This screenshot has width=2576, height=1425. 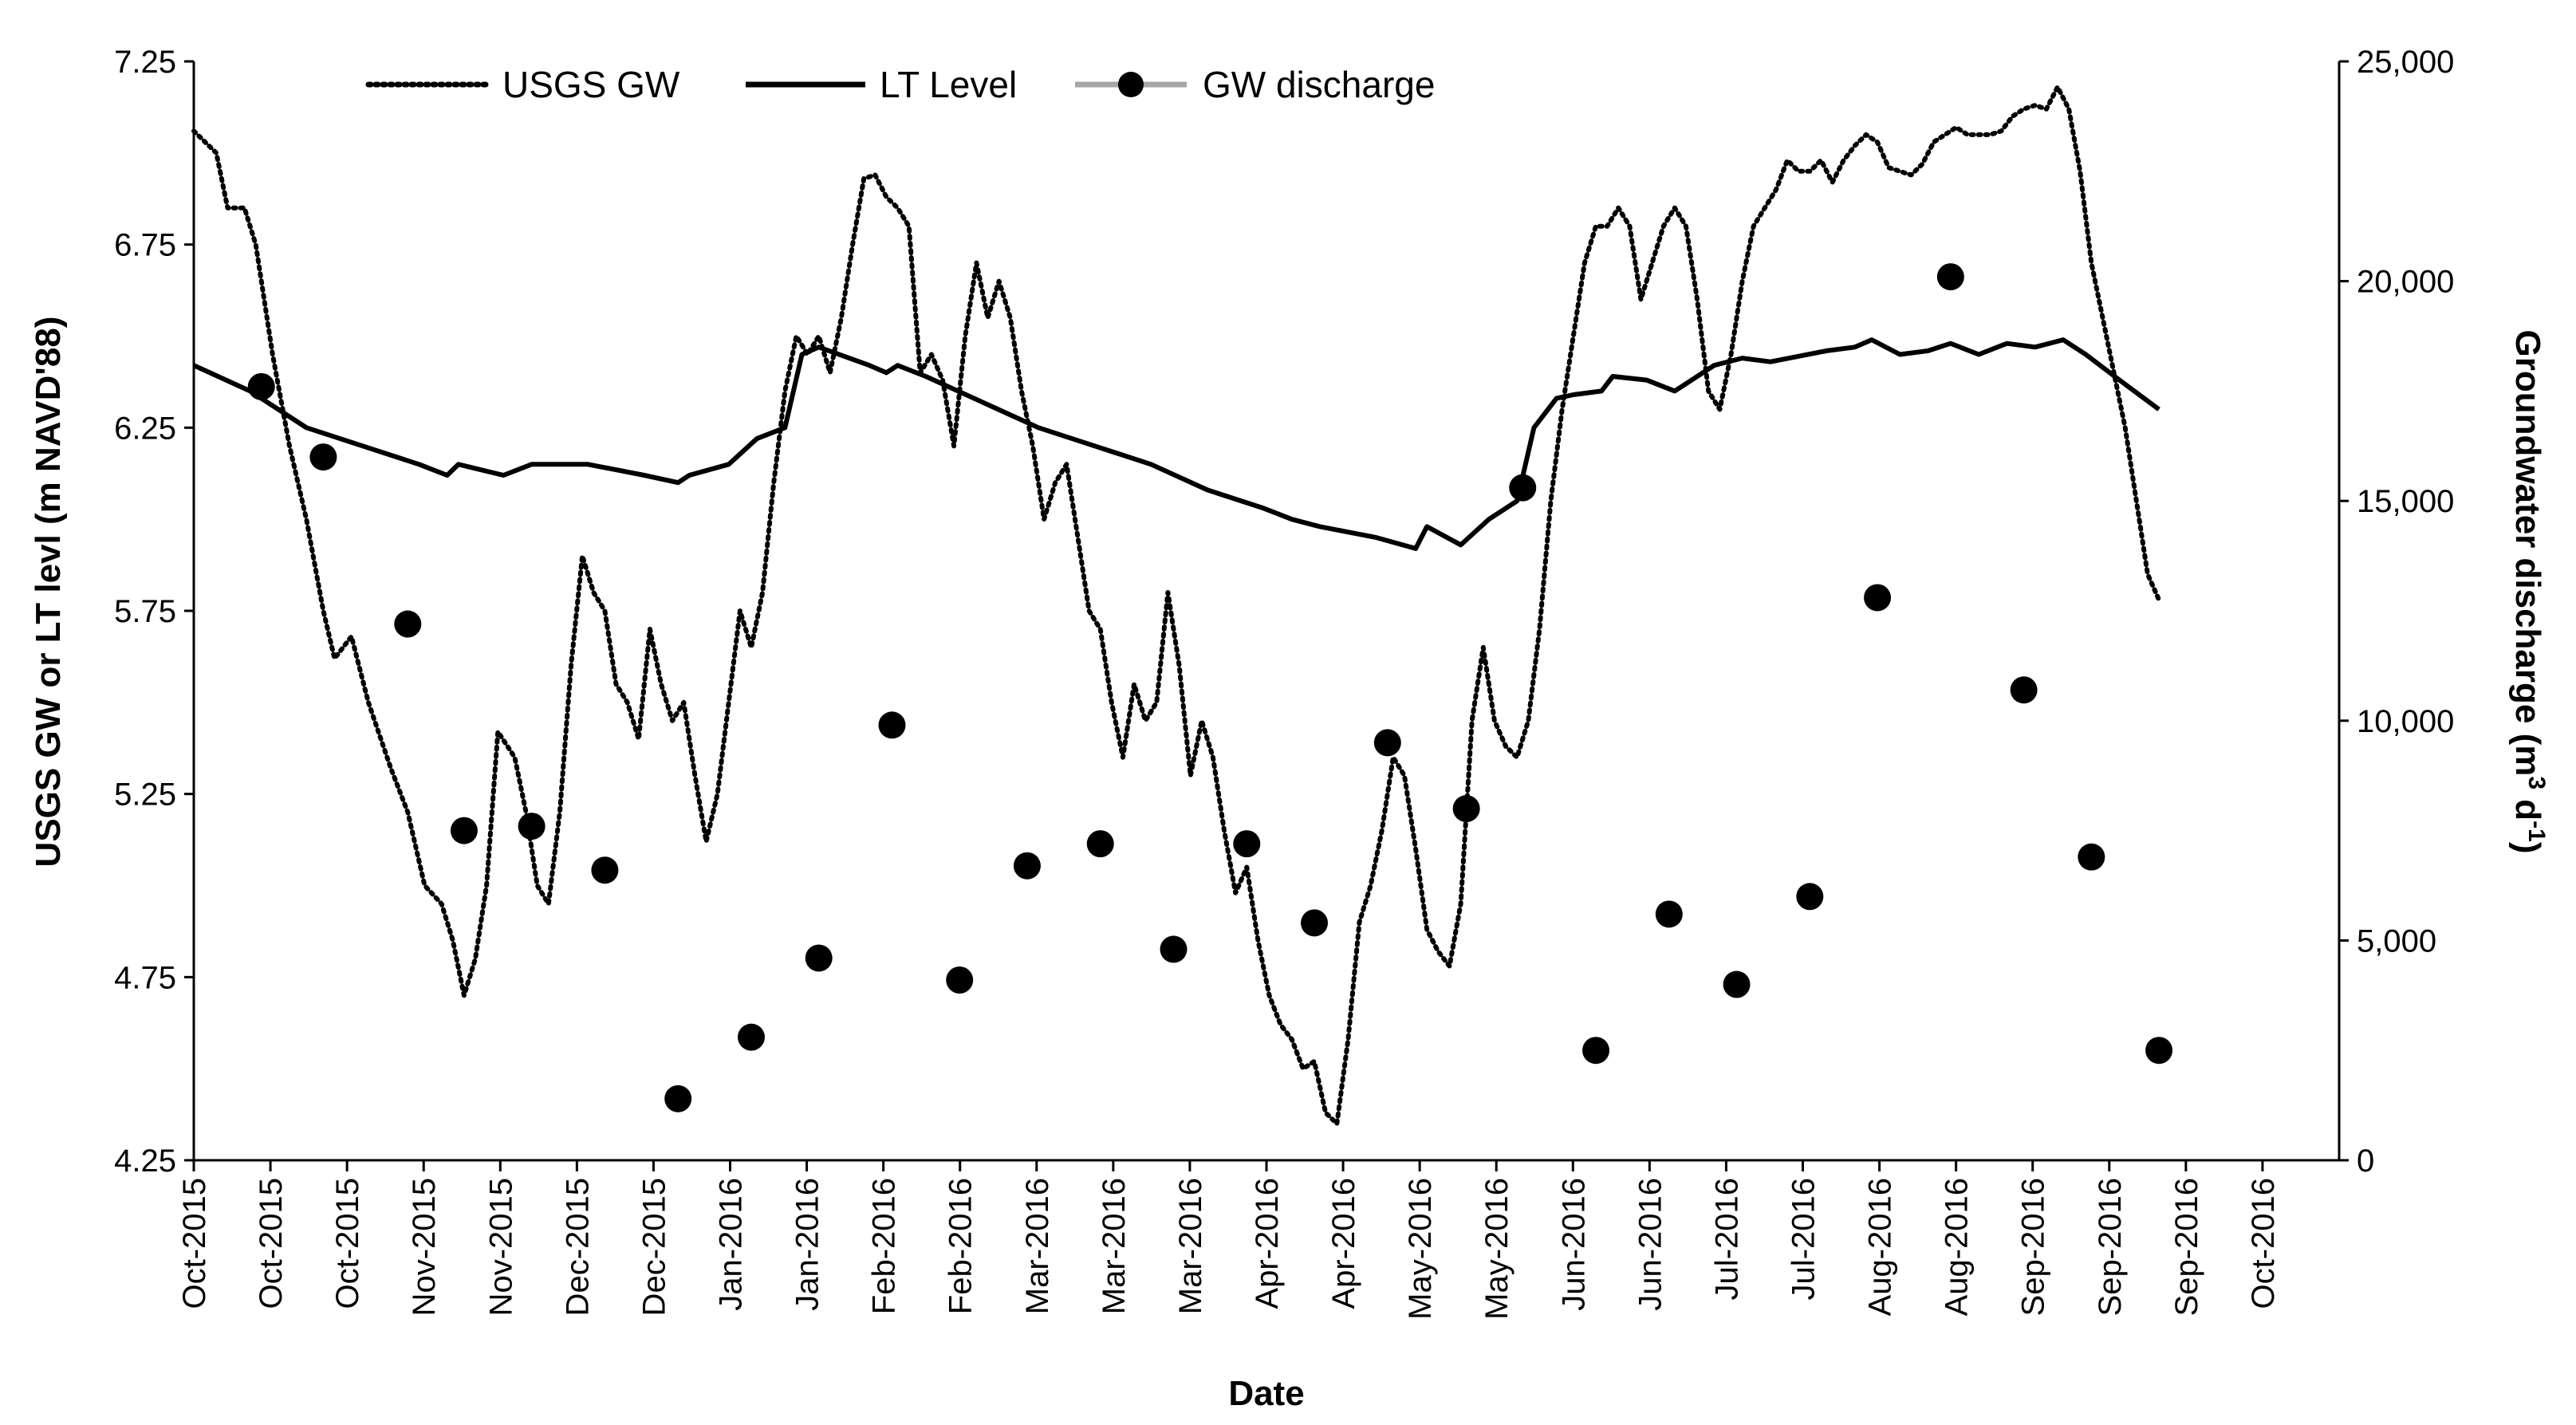 What do you see at coordinates (2527, 805) in the screenshot?
I see `y-axis-right-title-mid: d` at bounding box center [2527, 805].